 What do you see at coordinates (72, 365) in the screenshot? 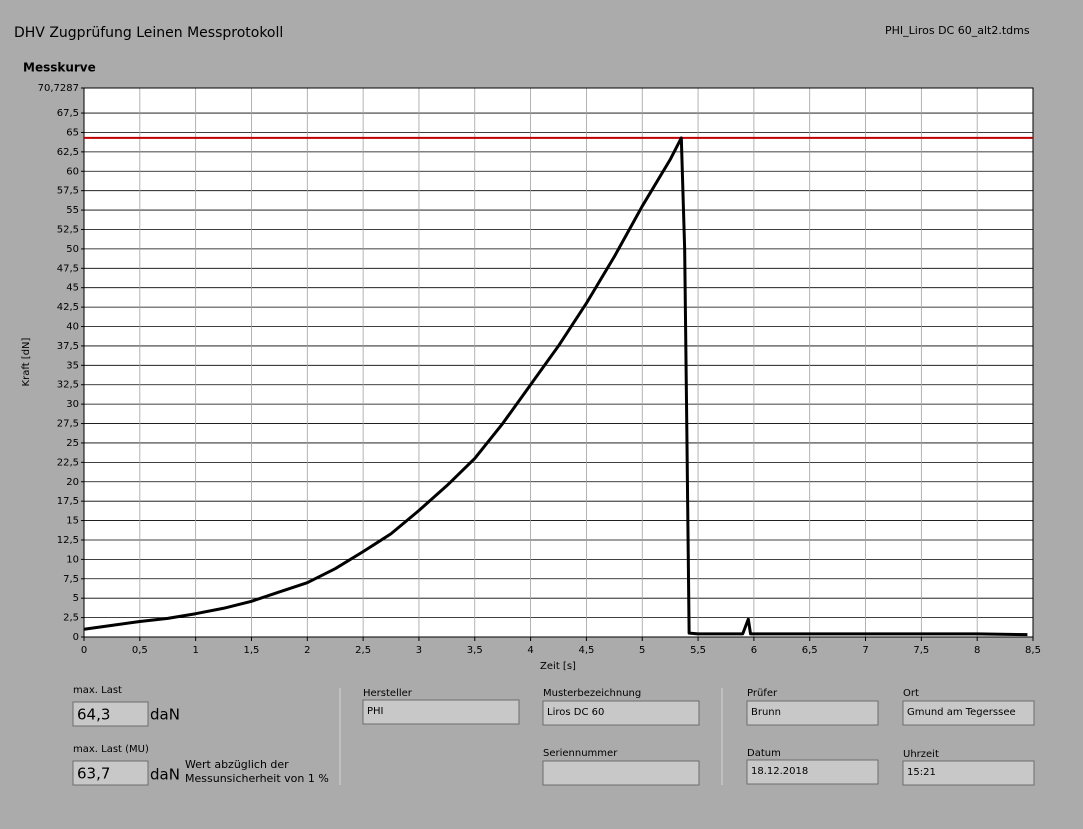
I see `y-tick-label: 35` at bounding box center [72, 365].